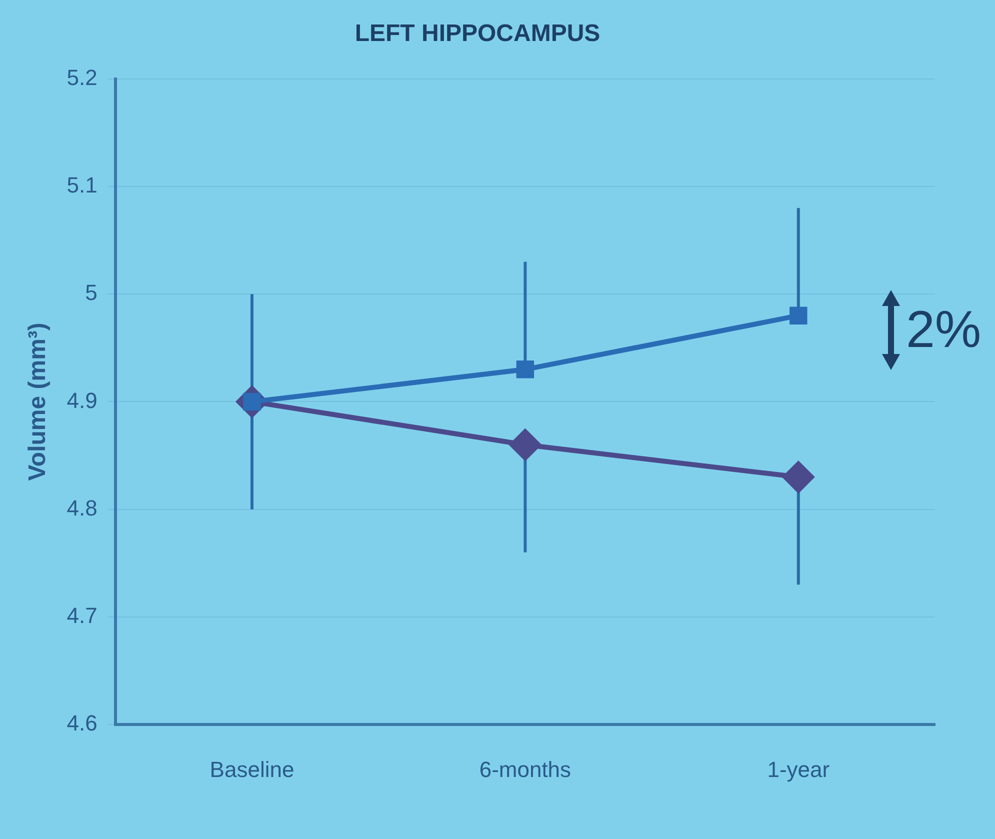 The image size is (995, 839). What do you see at coordinates (82, 77) in the screenshot?
I see `y-tick-label: 5.2` at bounding box center [82, 77].